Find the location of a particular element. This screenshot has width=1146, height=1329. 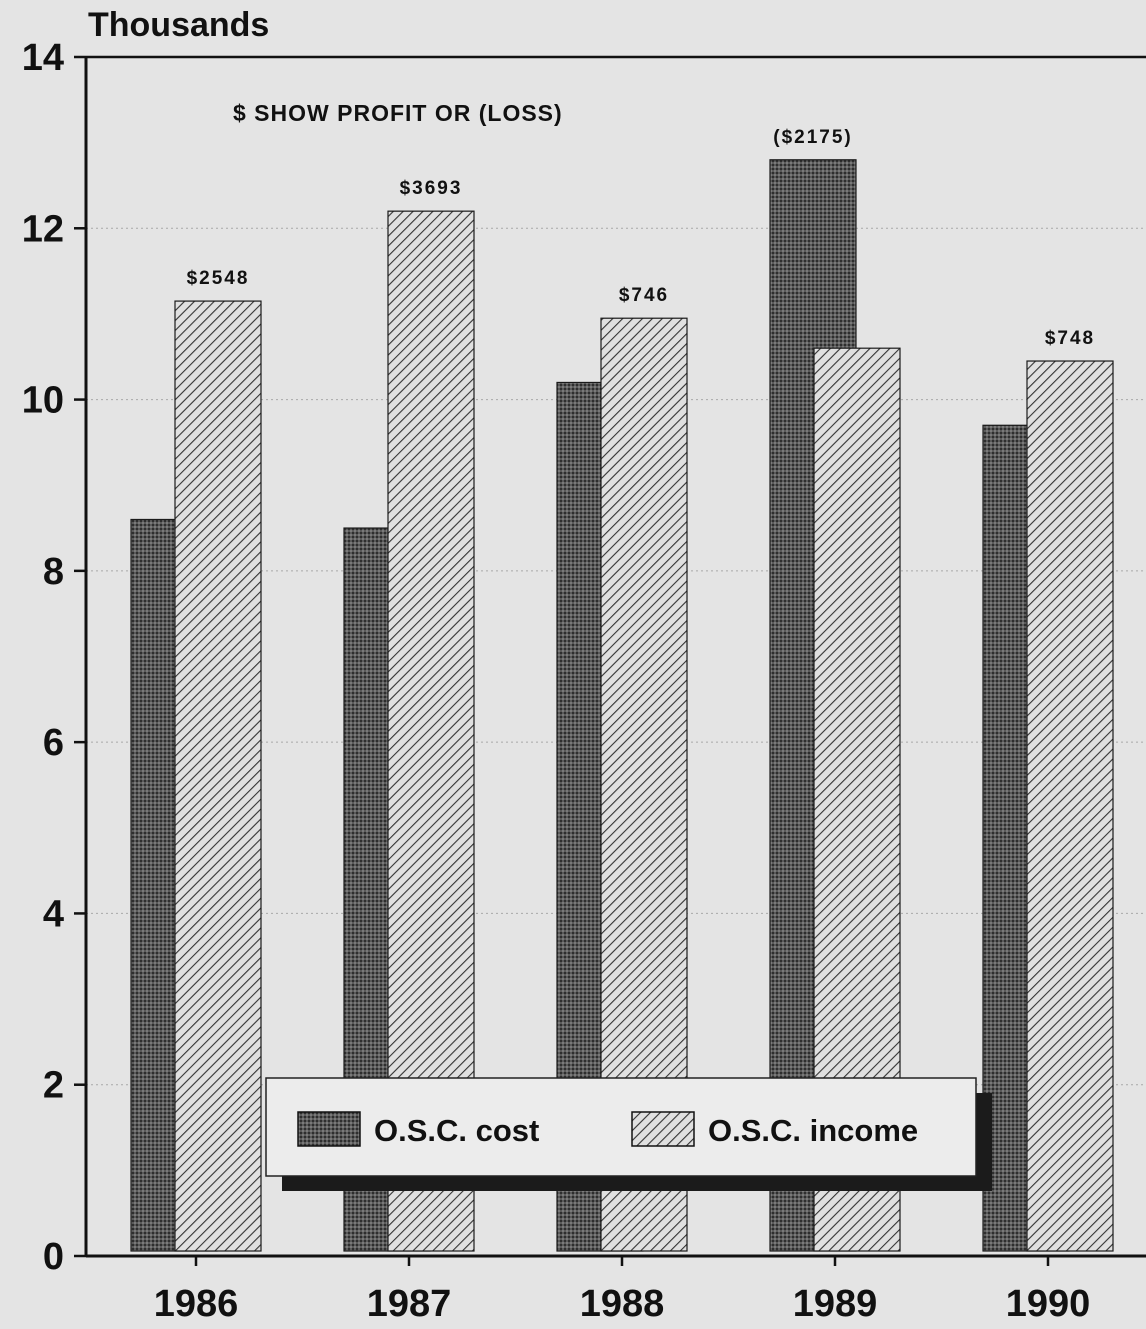

legend-label-income: O.S.C. income is located at coordinates (813, 1130).